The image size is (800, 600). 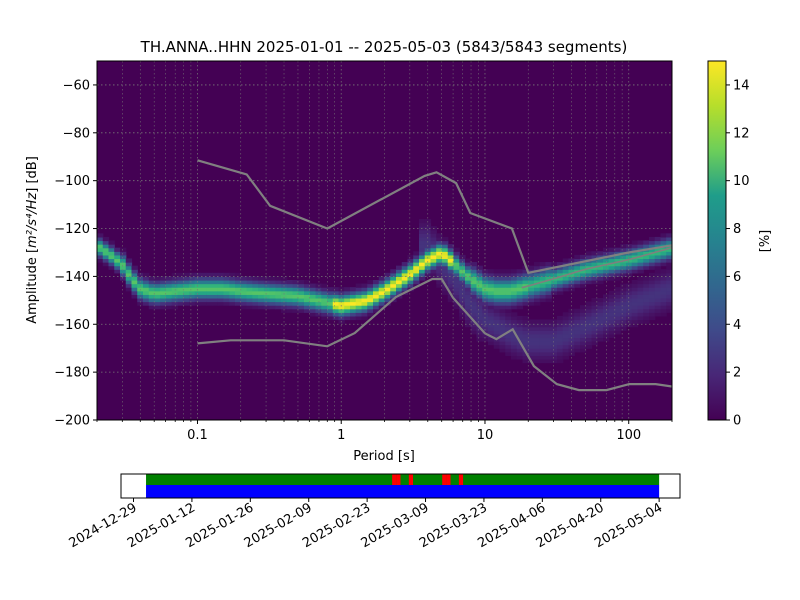 What do you see at coordinates (765, 241) in the screenshot?
I see `colorbar-label: [%]` at bounding box center [765, 241].